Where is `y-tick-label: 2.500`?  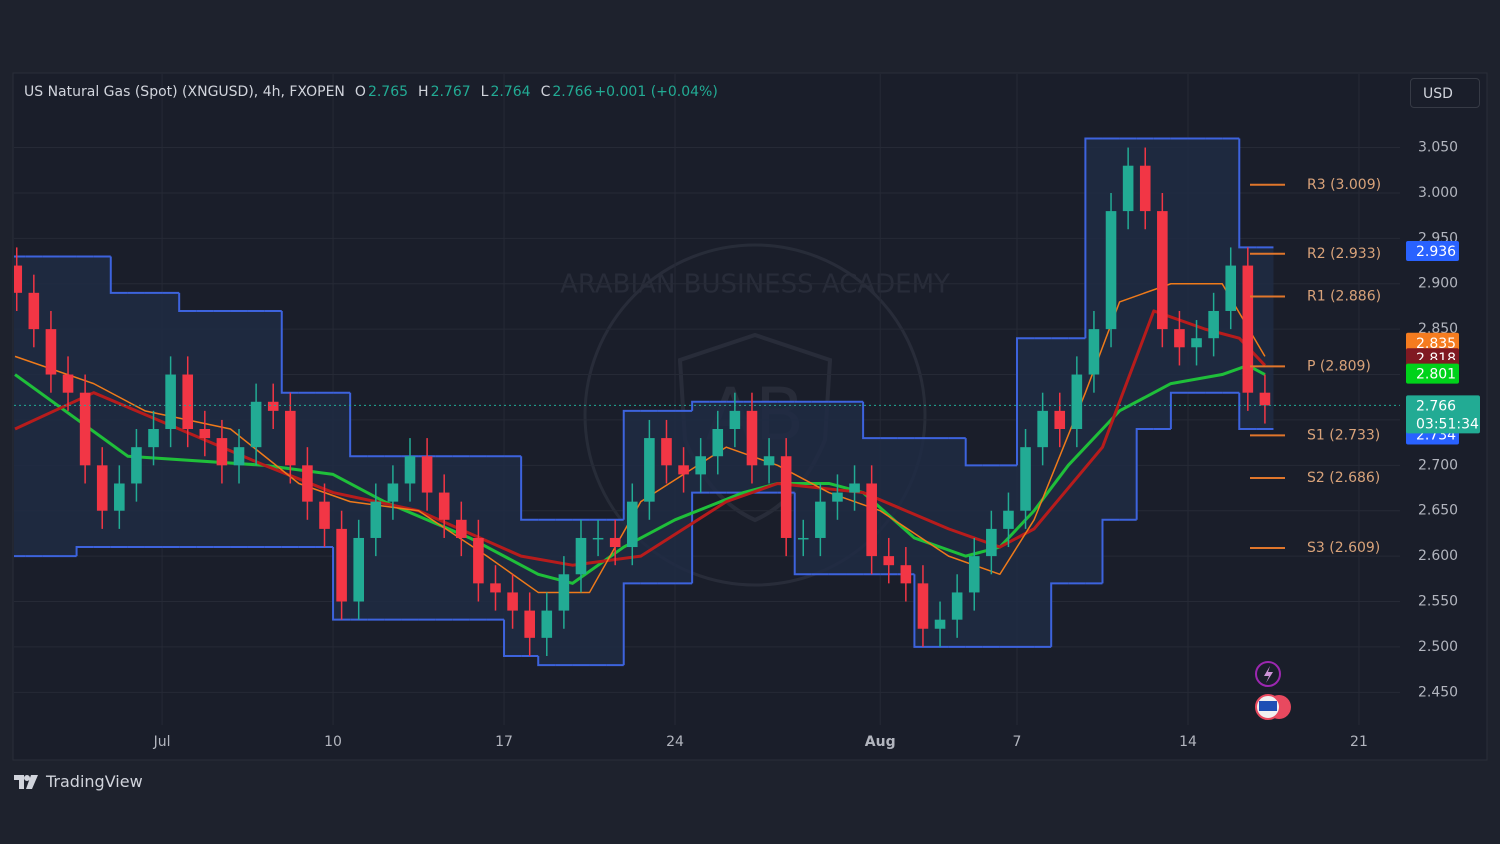 y-tick-label: 2.500 is located at coordinates (1438, 647).